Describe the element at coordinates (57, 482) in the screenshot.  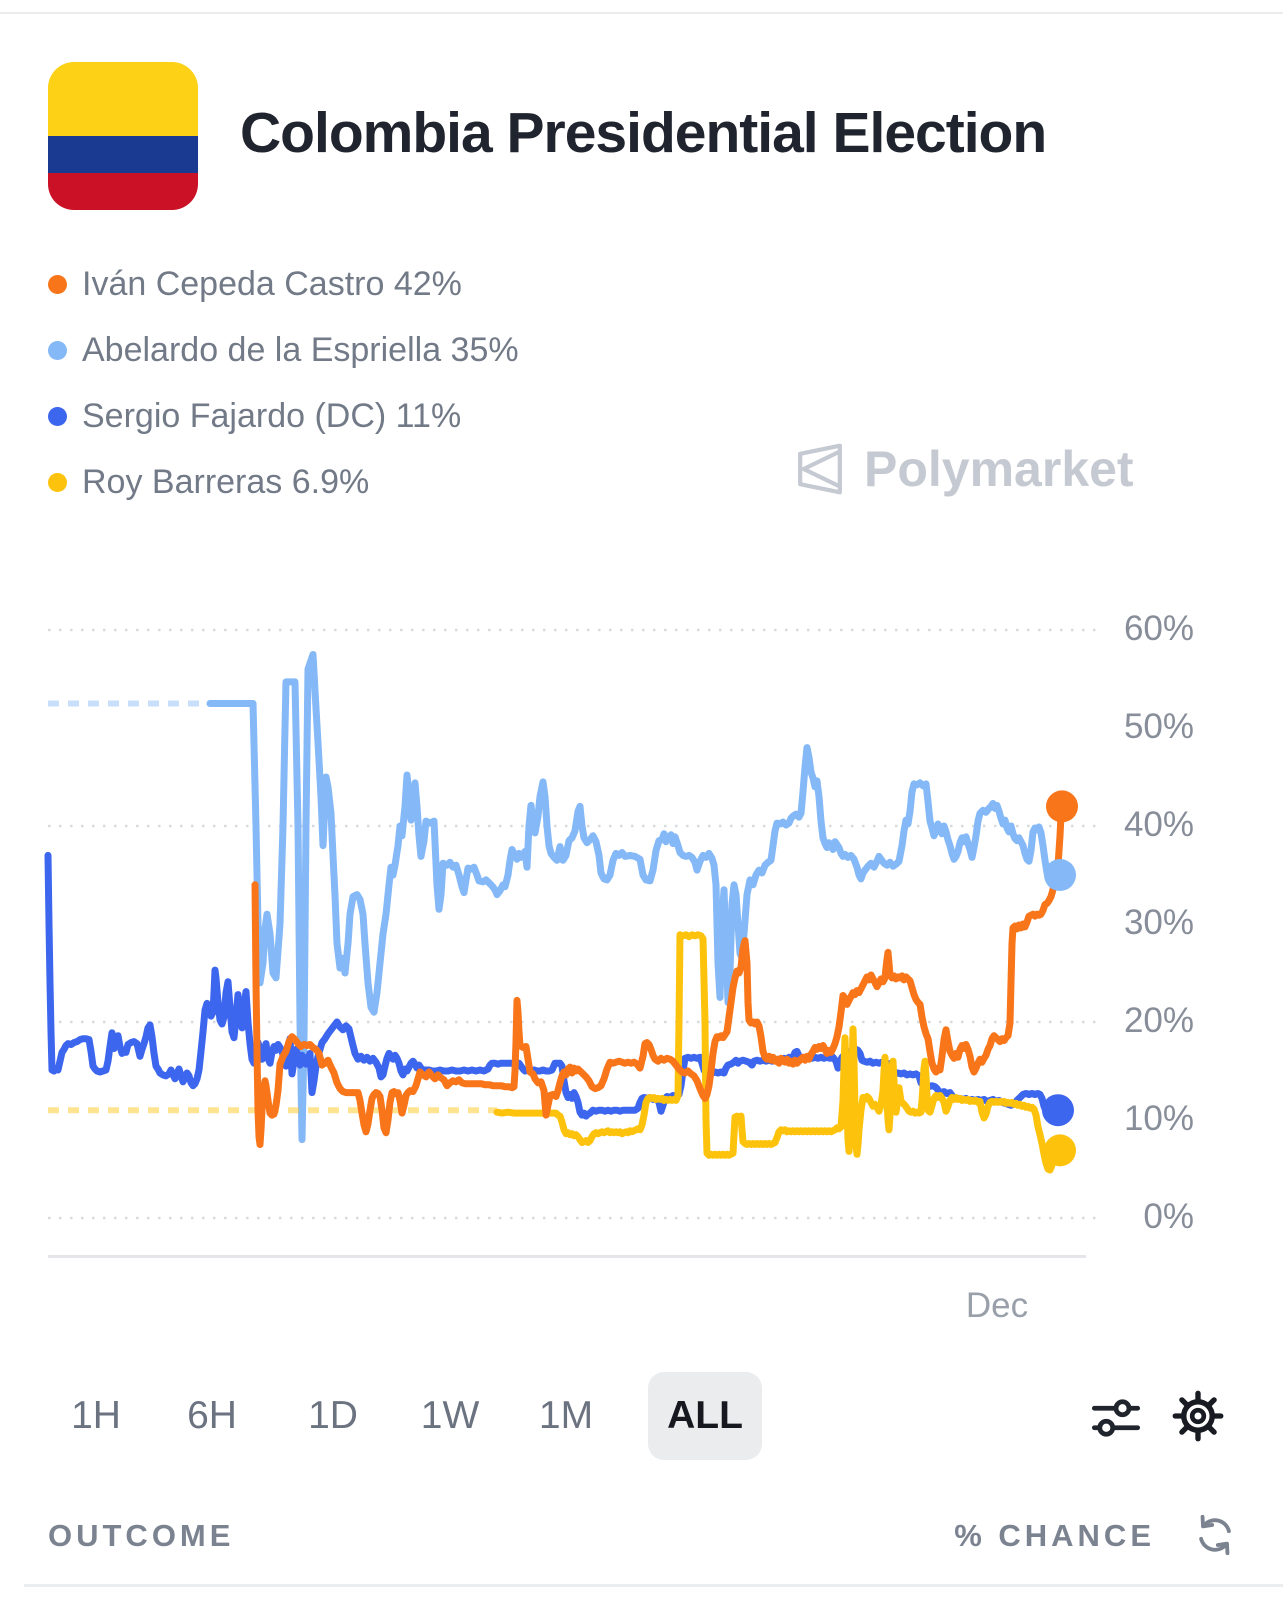
I see `legend-dot-barreras` at that location.